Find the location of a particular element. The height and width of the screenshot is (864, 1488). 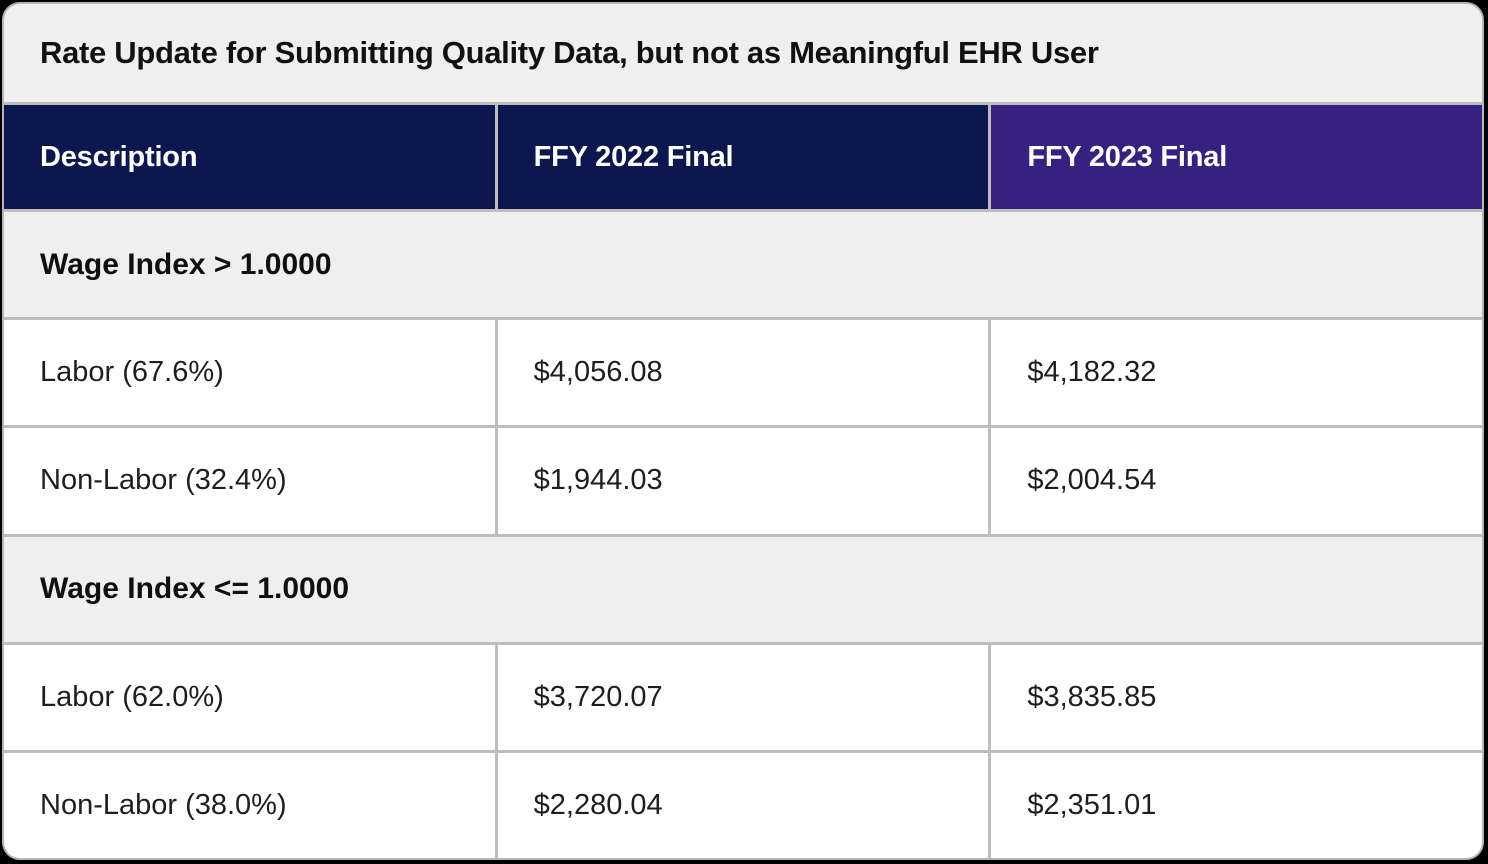

section-header-row: Wage Index <= 1.0000 is located at coordinates (743, 589).